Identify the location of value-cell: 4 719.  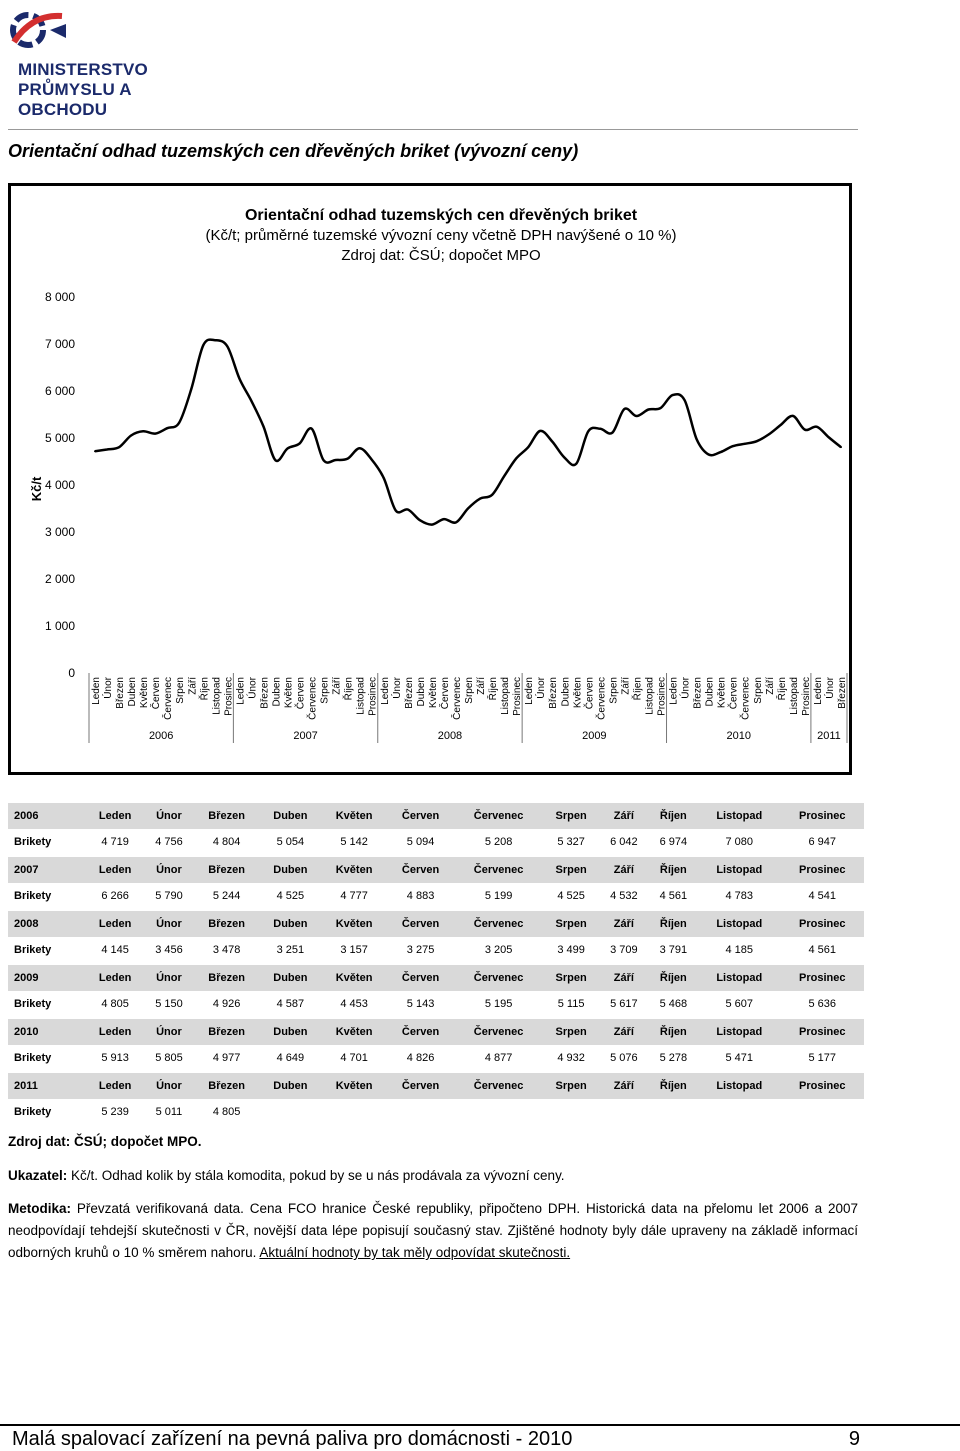
(115, 842).